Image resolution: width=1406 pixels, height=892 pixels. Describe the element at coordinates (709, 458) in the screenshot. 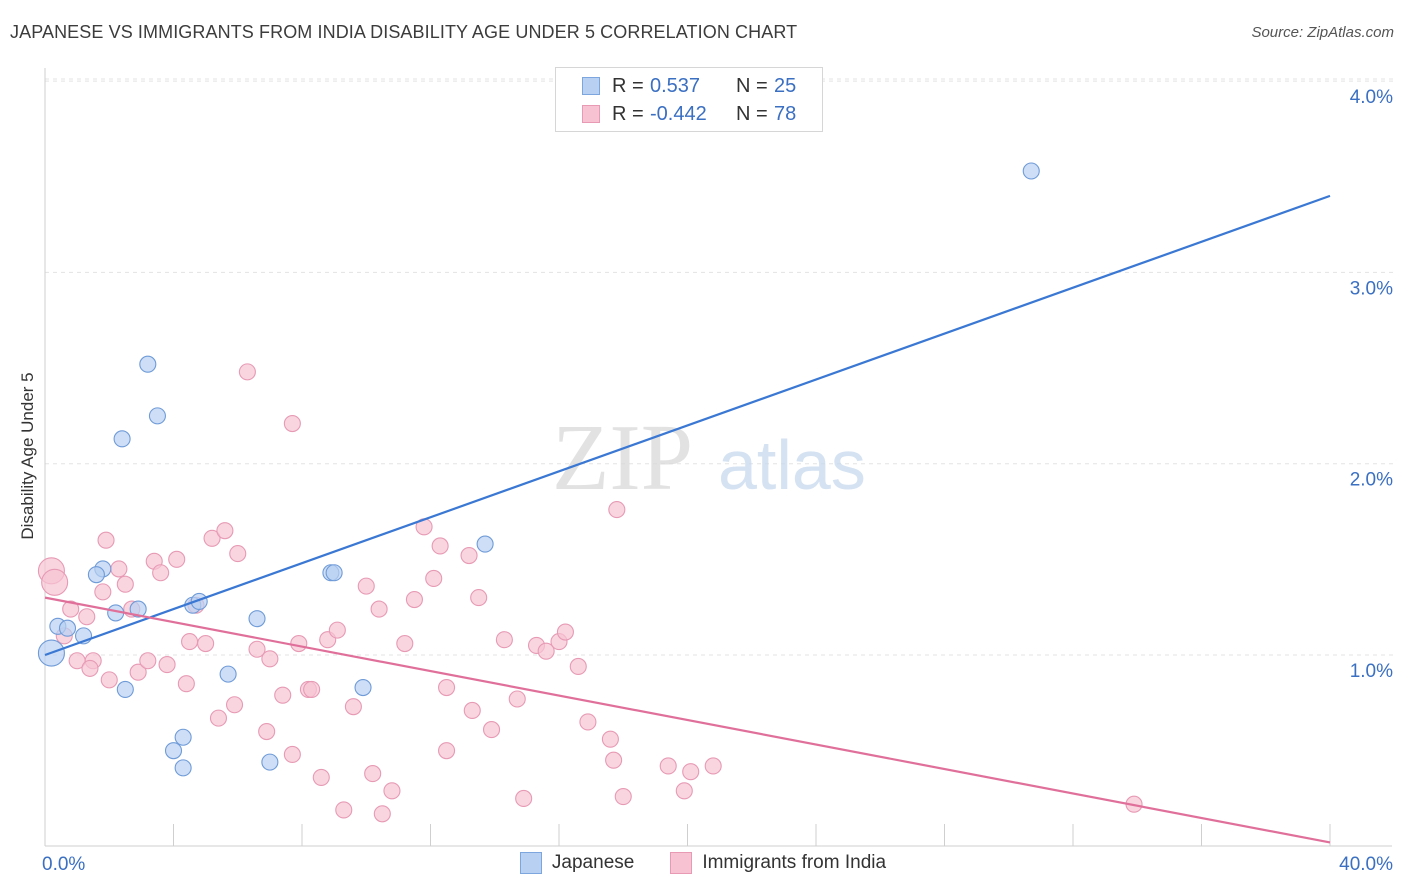

I see `watermark: ZIP atlas` at that location.